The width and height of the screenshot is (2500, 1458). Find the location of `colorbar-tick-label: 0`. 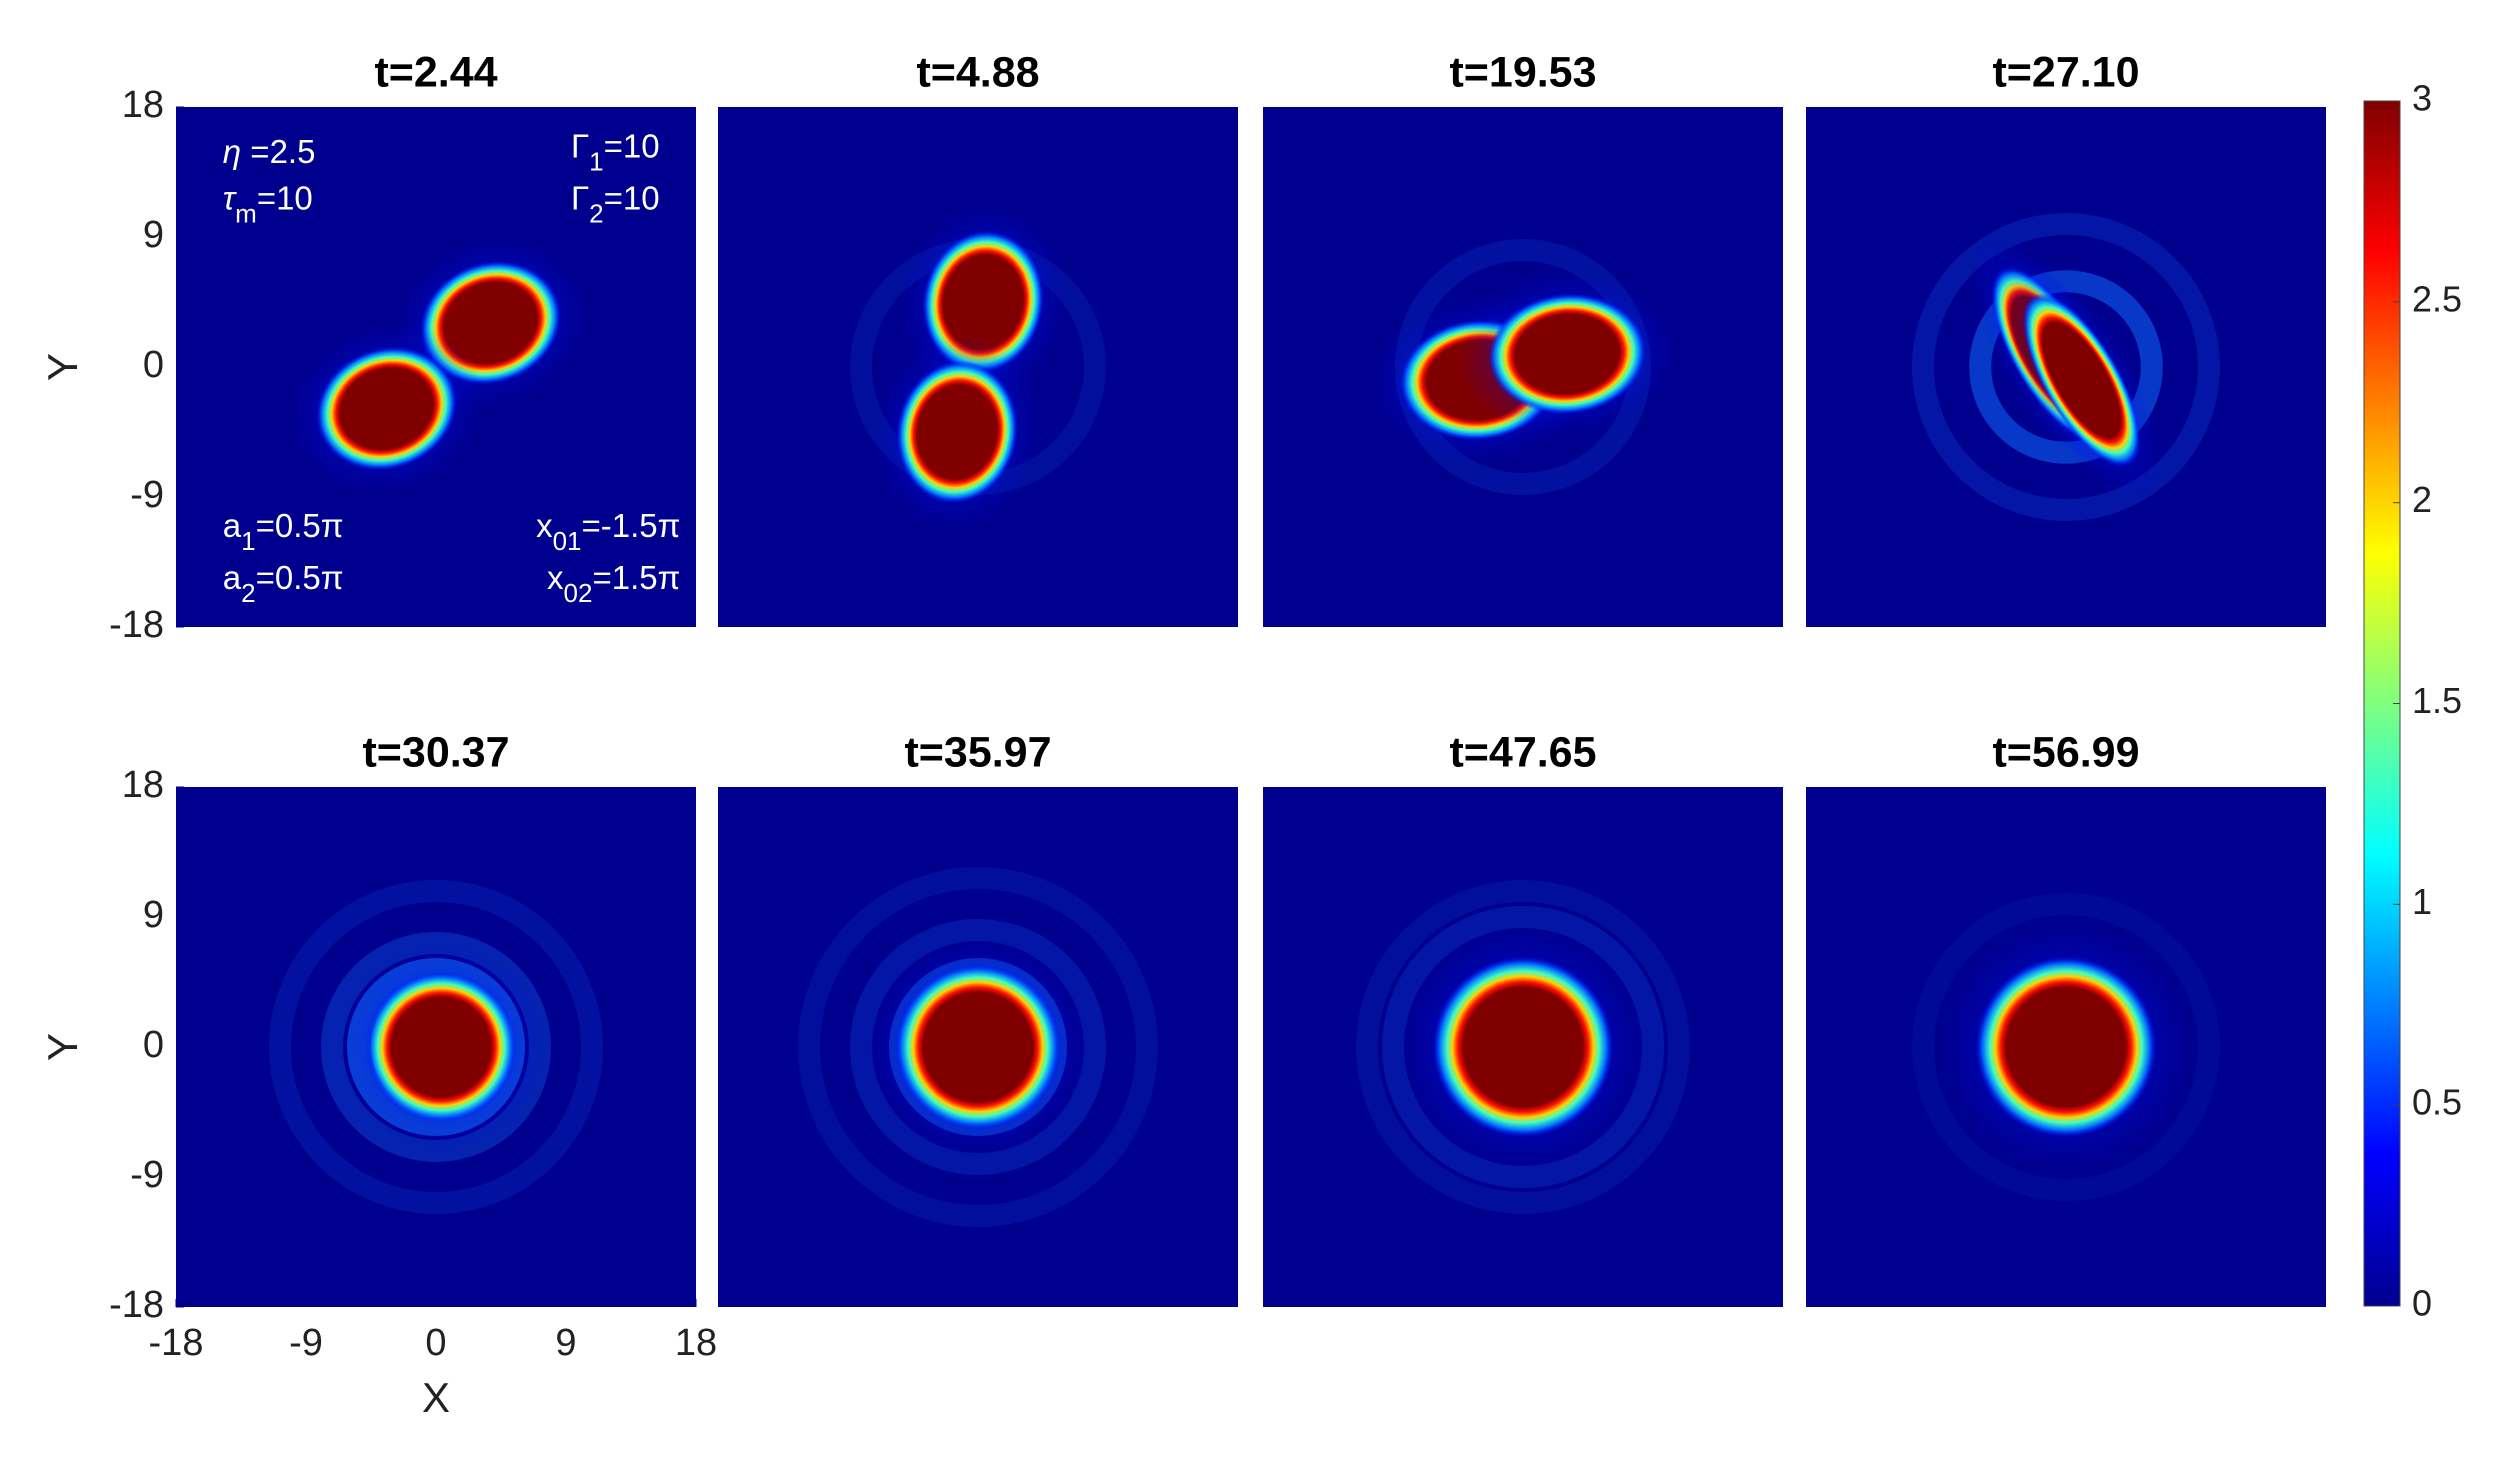

colorbar-tick-label: 0 is located at coordinates (2422, 1303).